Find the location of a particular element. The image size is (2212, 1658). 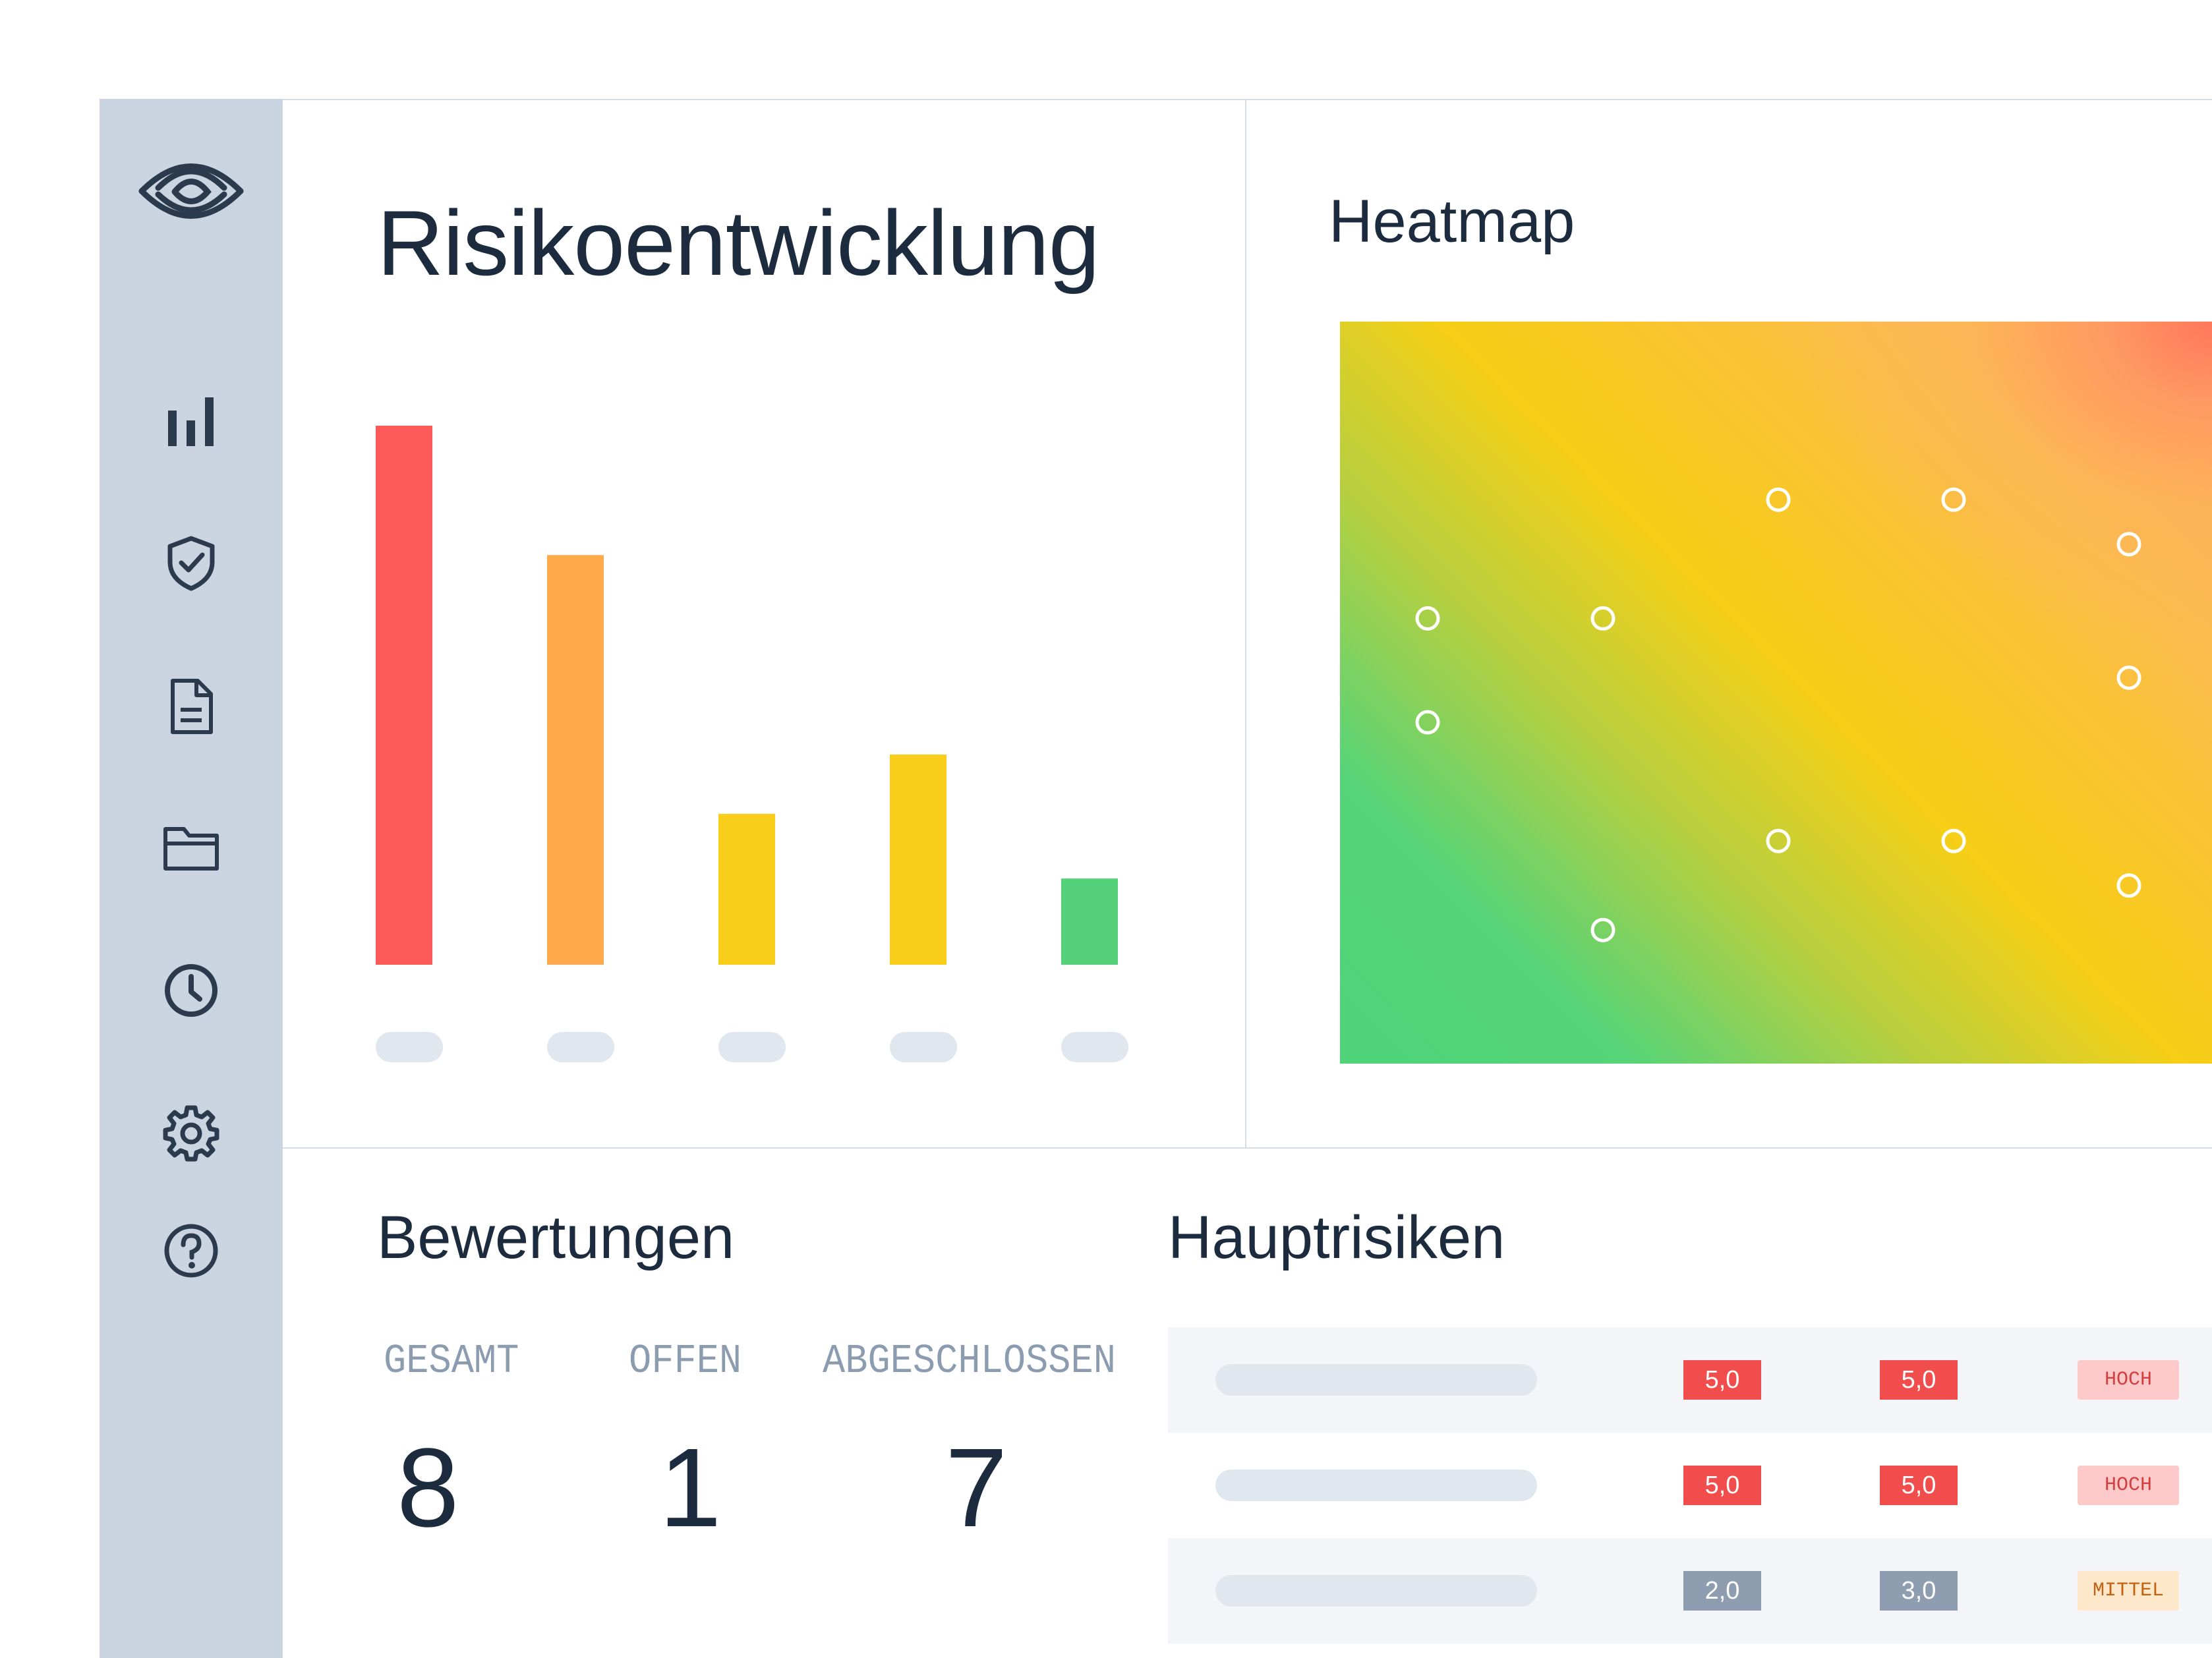

risk-trend-title: Risikoentwicklung is located at coordinates (739, 243).